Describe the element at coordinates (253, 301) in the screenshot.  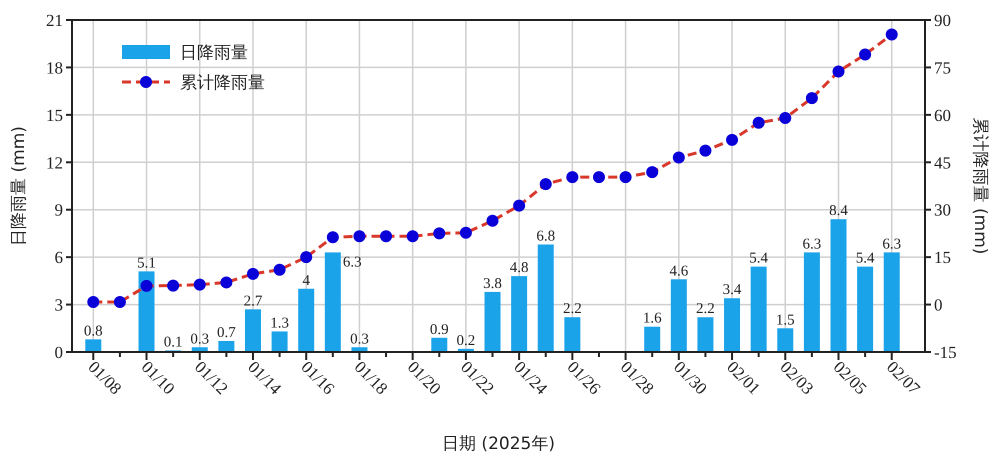
I see `data-label: 2.7` at that location.